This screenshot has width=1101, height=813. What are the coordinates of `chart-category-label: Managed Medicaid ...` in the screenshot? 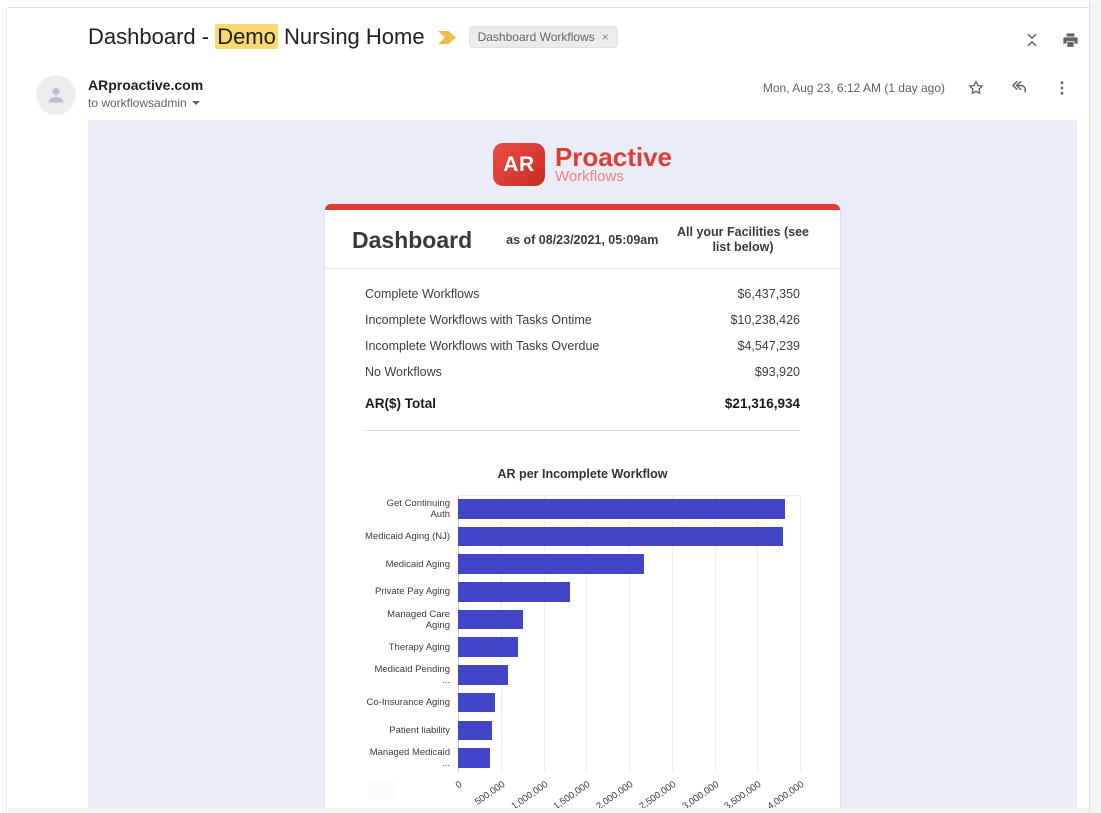 It's located at (409, 758).